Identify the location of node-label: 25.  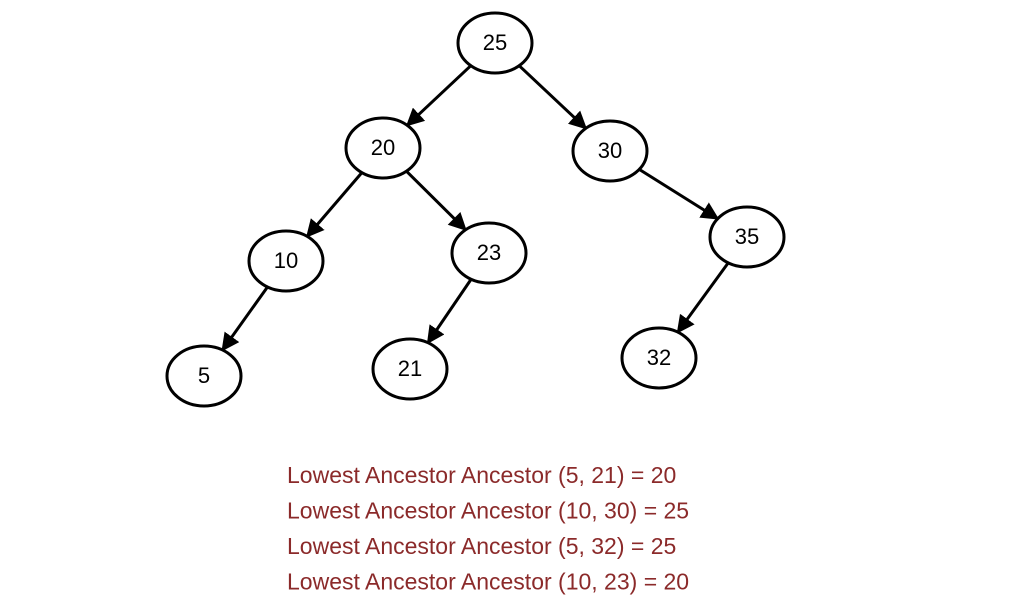
(495, 42).